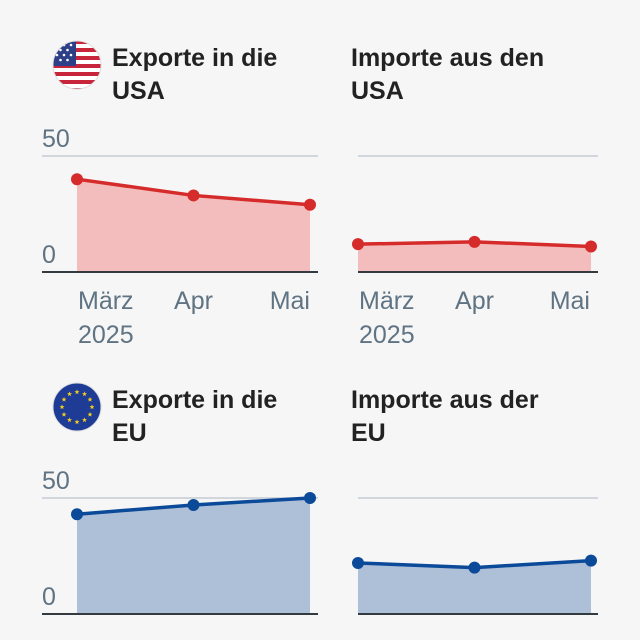  Describe the element at coordinates (445, 416) in the screenshot. I see `panel-title-imports-eu: Importe aus der EU` at that location.